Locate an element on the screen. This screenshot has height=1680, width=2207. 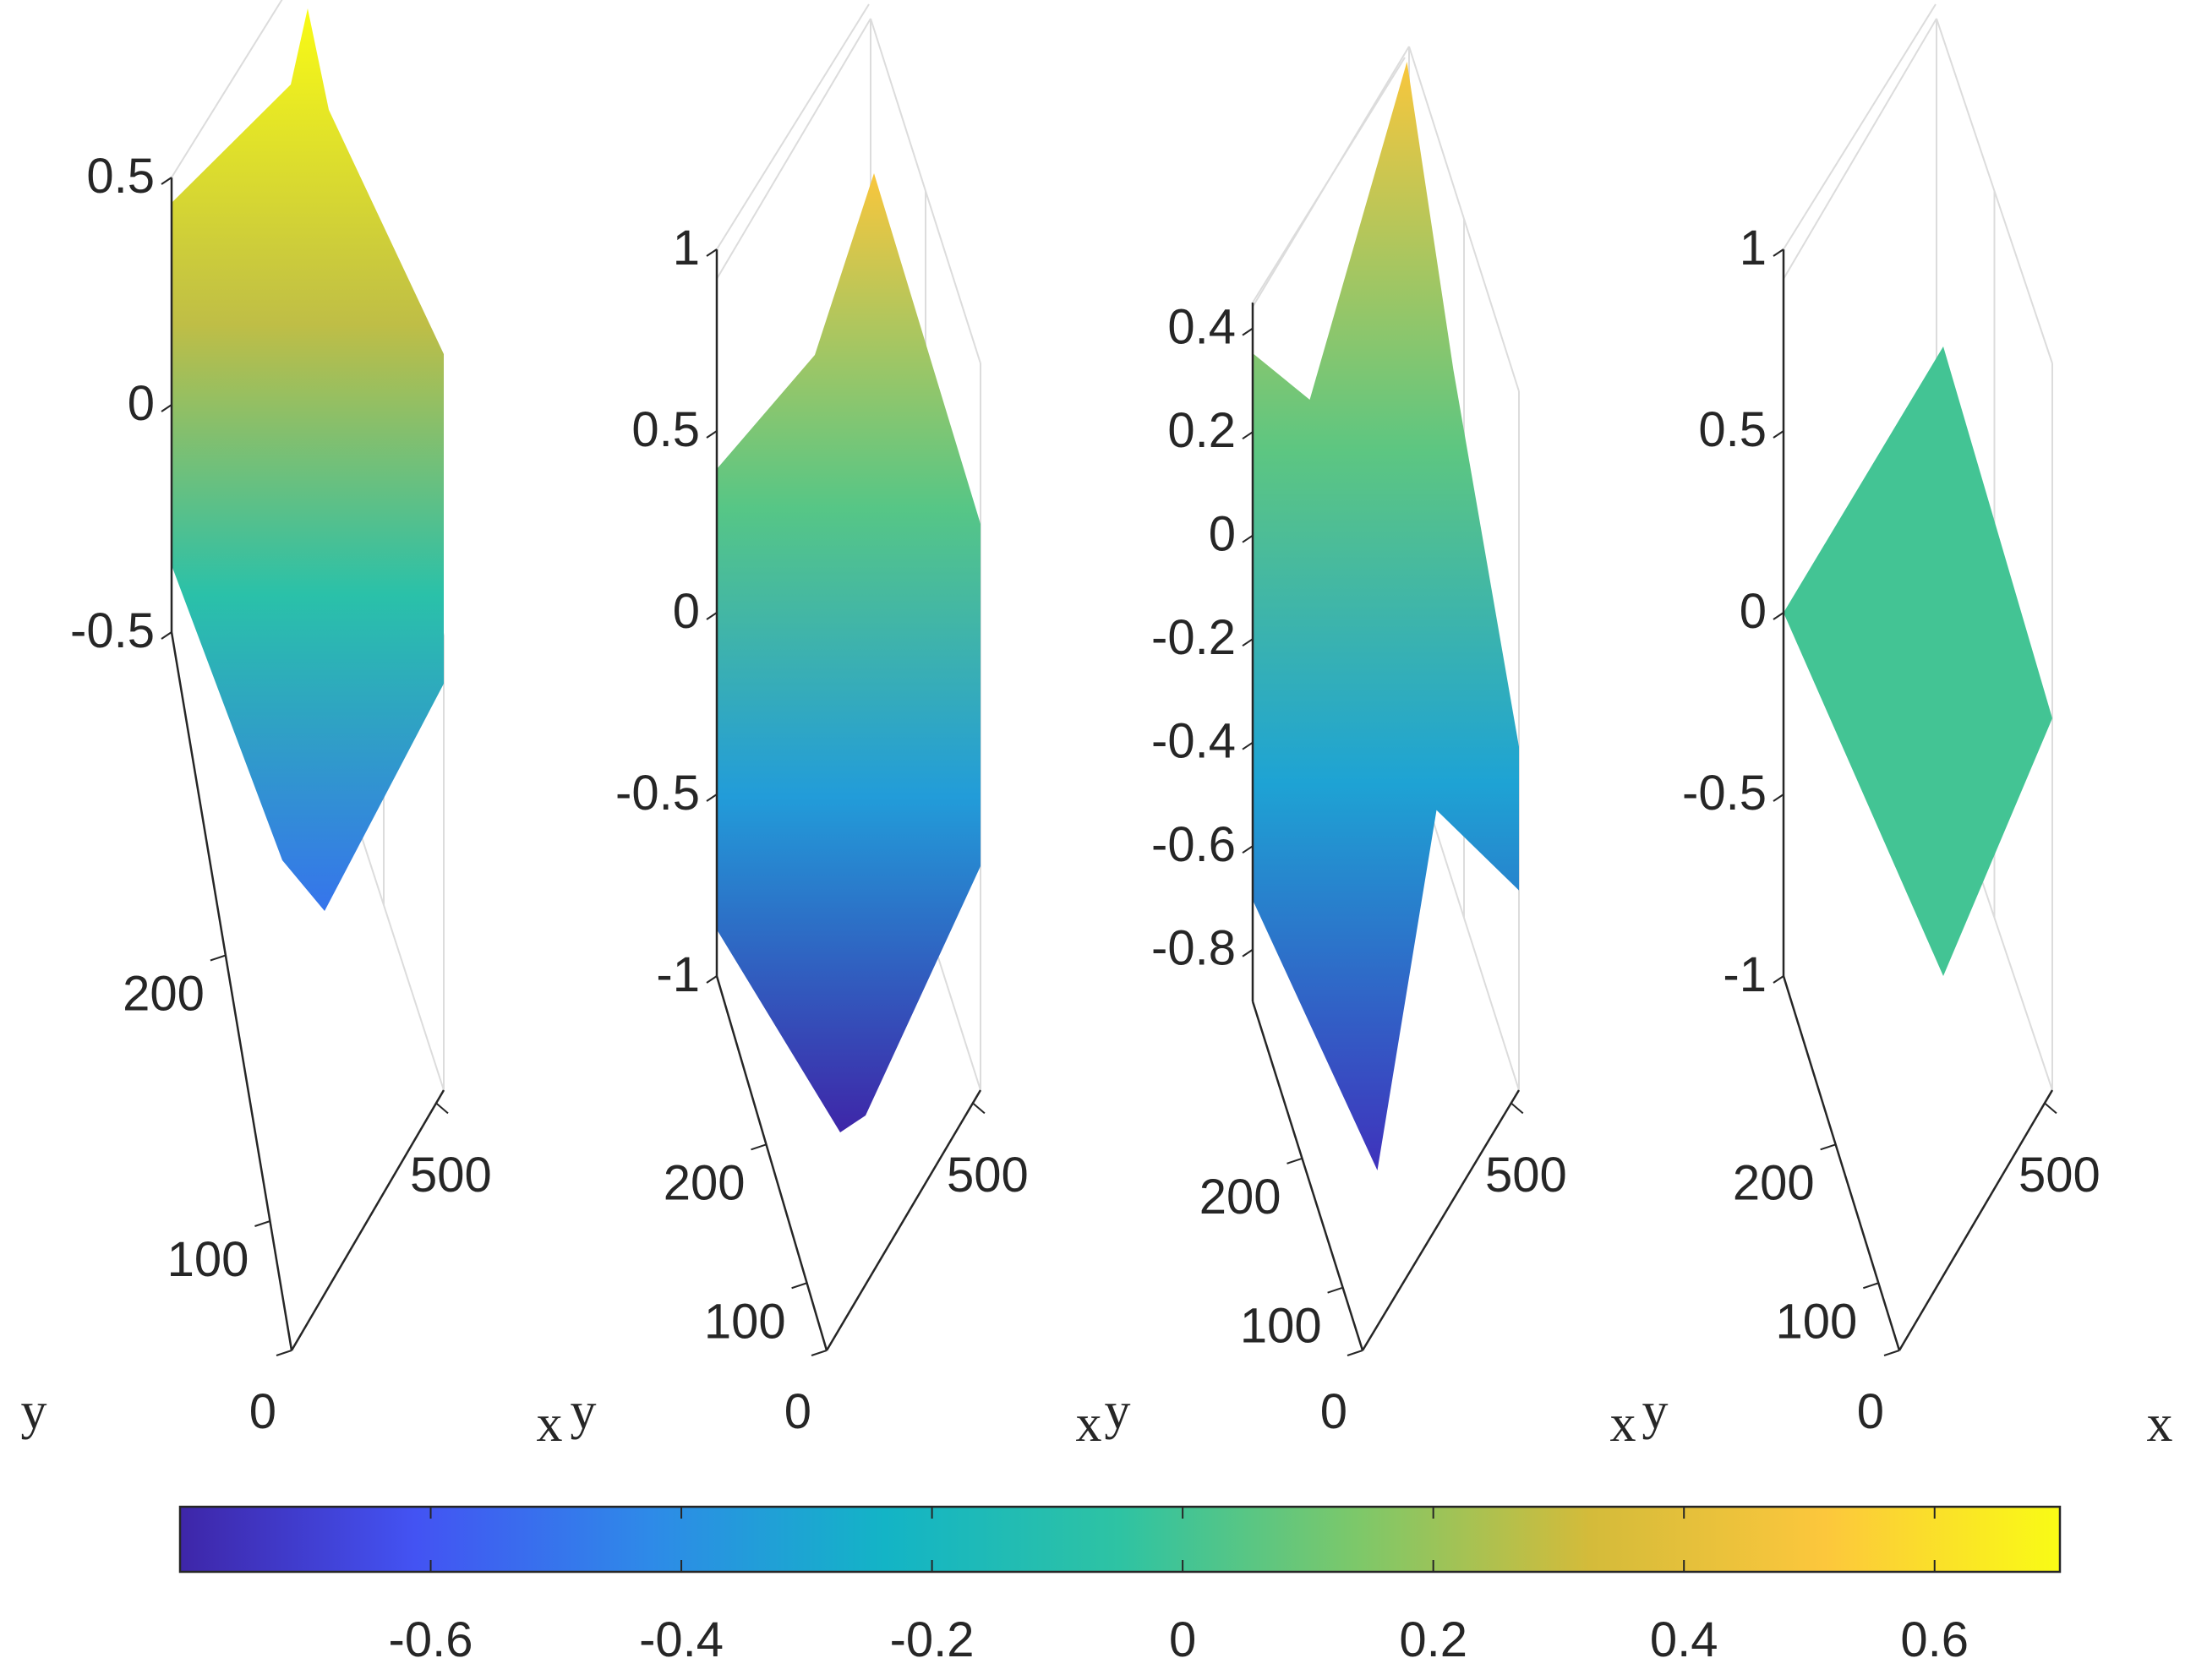
colorbar-gradient is located at coordinates (1120, 1539).